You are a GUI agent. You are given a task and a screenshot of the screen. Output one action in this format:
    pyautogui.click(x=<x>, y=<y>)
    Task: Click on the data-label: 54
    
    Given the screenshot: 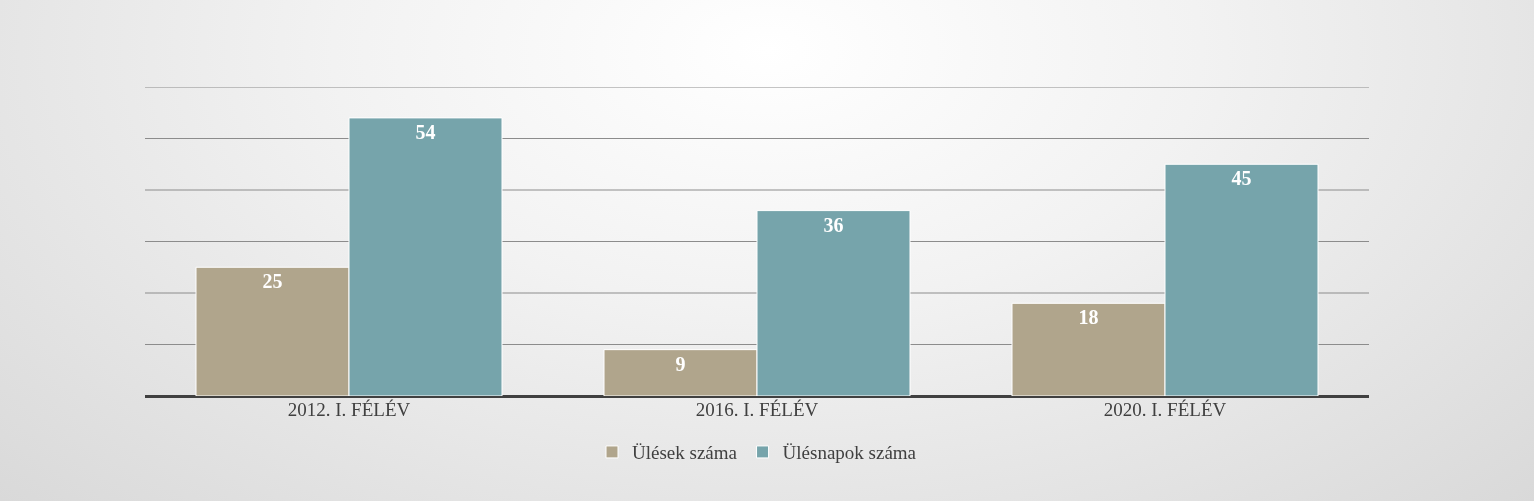 What is the action you would take?
    pyautogui.click(x=425, y=131)
    